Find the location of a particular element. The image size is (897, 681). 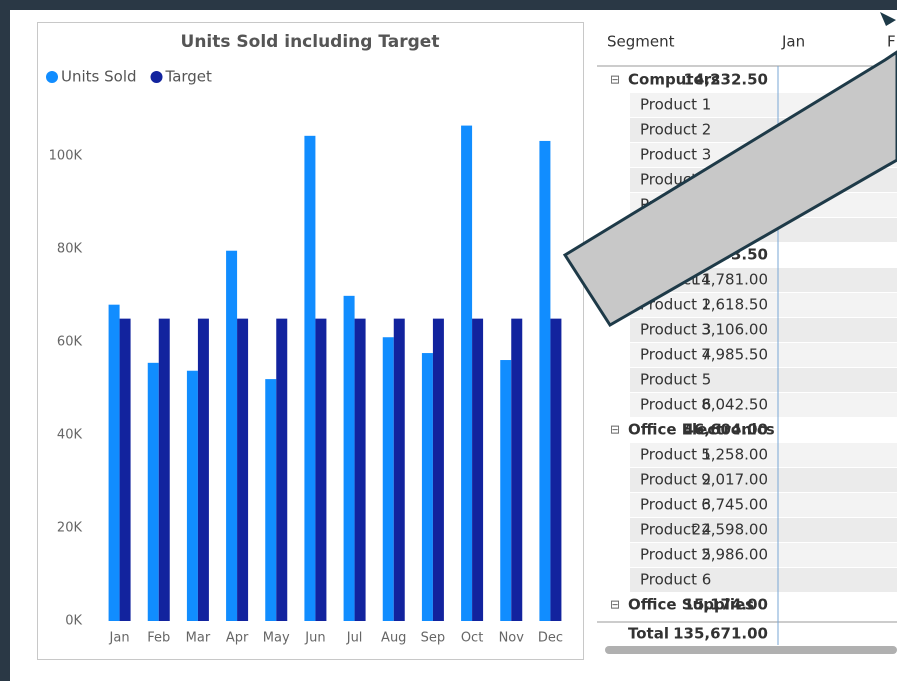

cell-value: 7,985.50 is located at coordinates (734, 355).